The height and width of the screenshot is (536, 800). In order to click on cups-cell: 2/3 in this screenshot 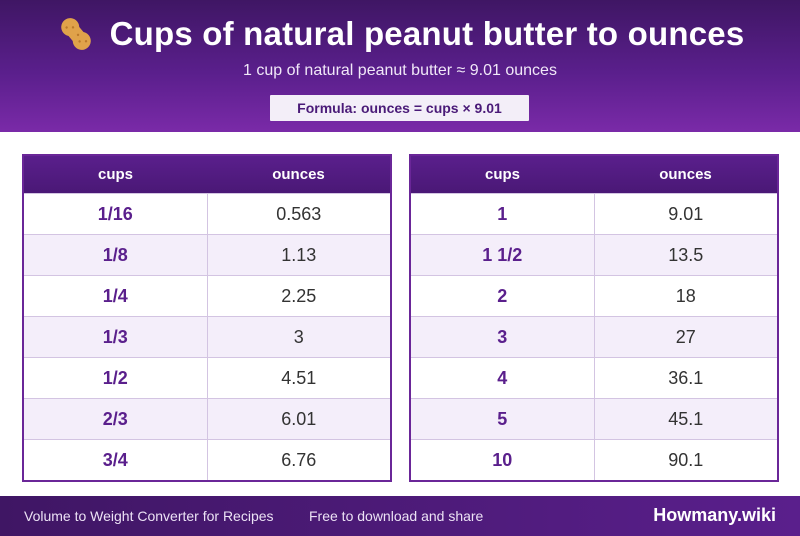, I will do `click(116, 419)`.